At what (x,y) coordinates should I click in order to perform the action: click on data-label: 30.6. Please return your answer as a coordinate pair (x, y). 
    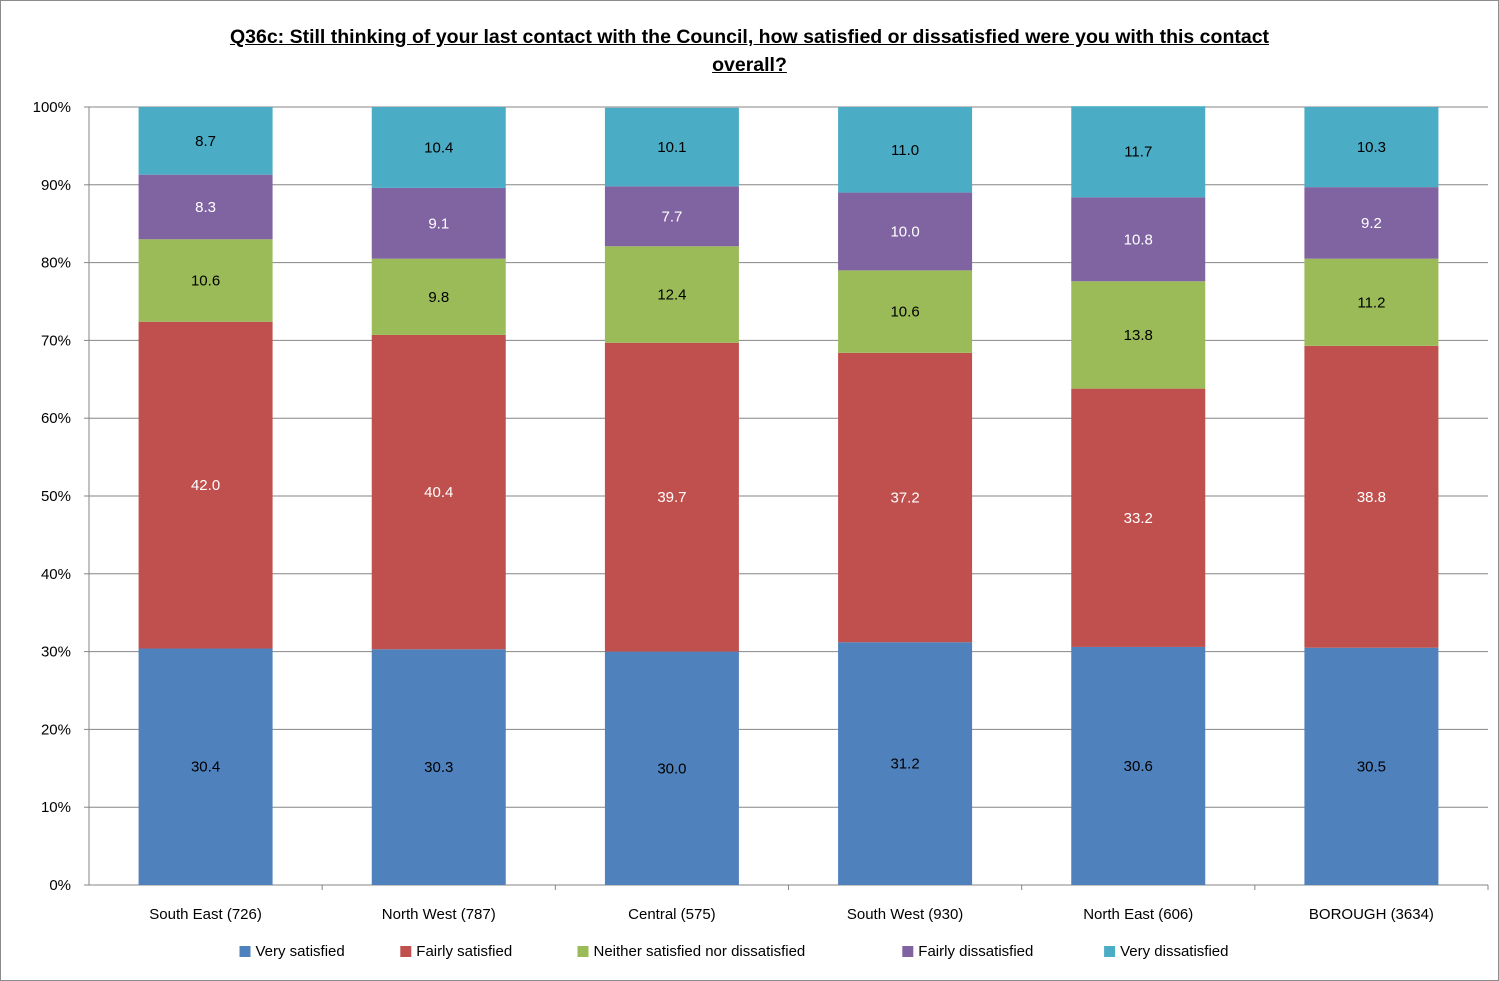
    Looking at the image, I should click on (1138, 766).